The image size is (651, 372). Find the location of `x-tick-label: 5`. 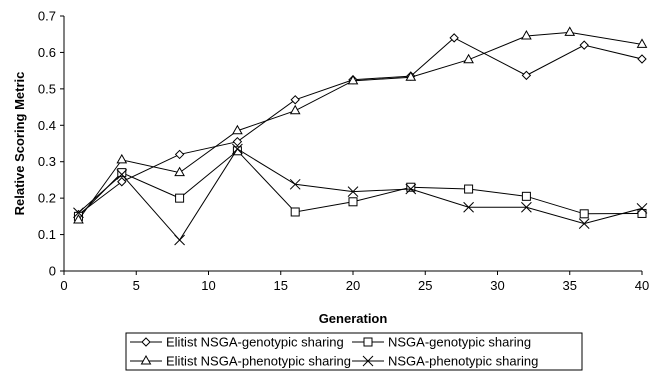

x-tick-label: 5 is located at coordinates (136, 285).